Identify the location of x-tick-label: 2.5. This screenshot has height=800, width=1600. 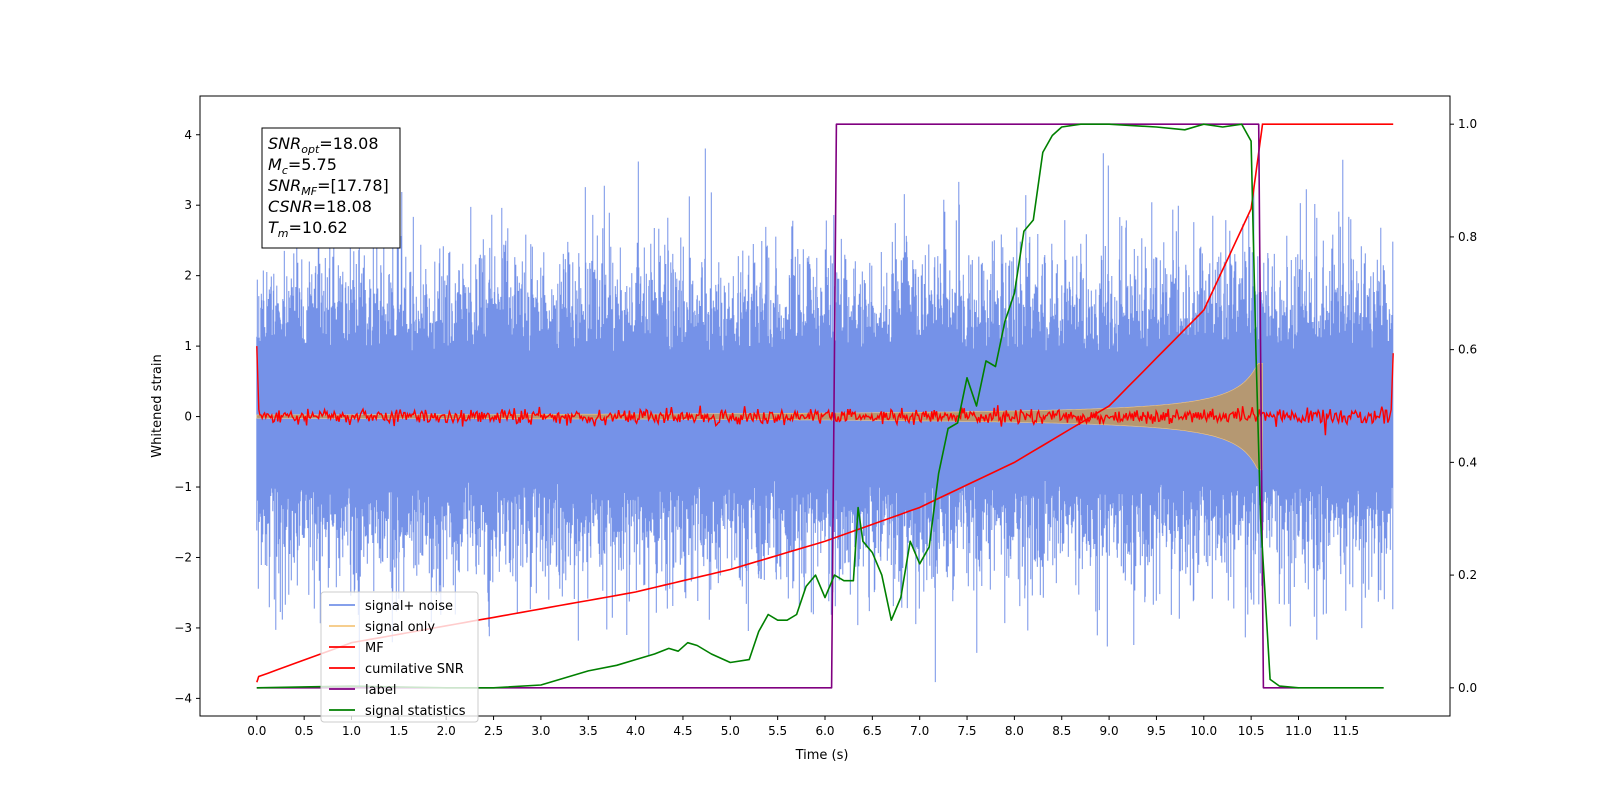
(493, 731).